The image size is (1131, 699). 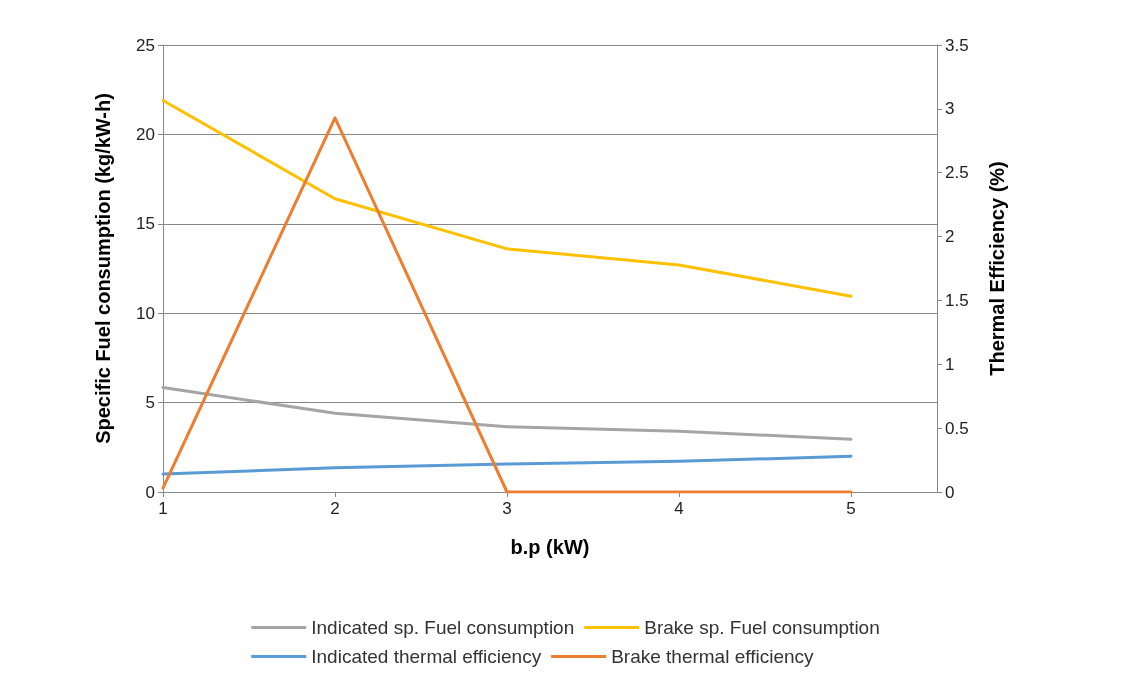 What do you see at coordinates (150, 403) in the screenshot?
I see `y-tick-label: 5` at bounding box center [150, 403].